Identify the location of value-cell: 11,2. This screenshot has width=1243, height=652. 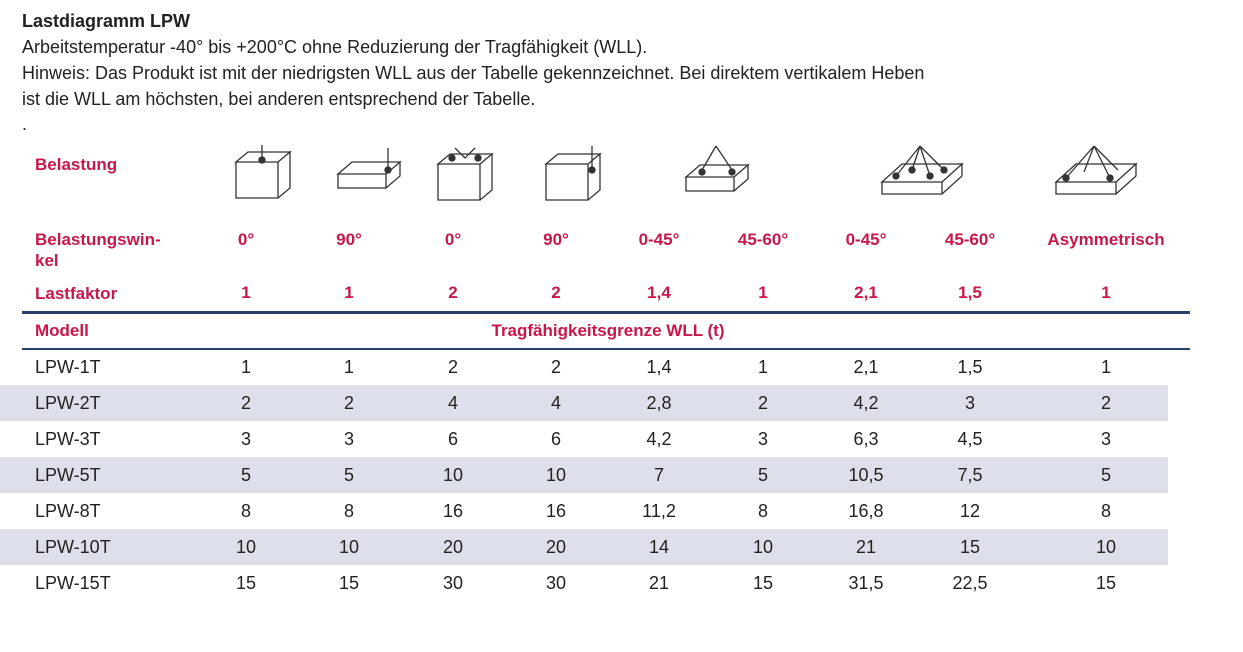
(659, 511).